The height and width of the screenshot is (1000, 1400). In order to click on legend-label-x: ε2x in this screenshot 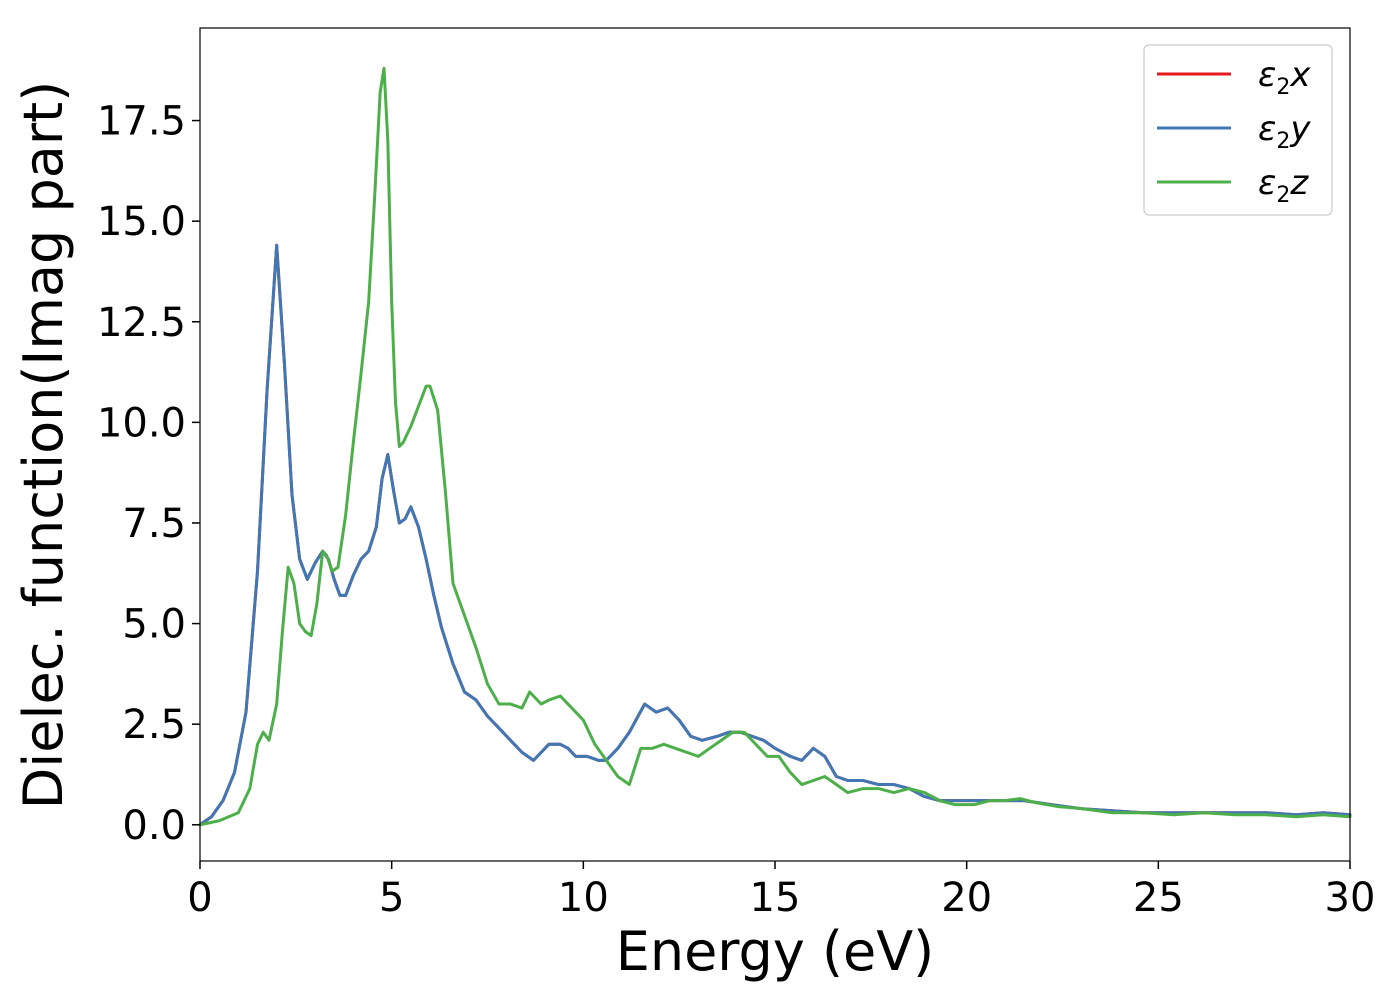, I will do `click(1284, 77)`.